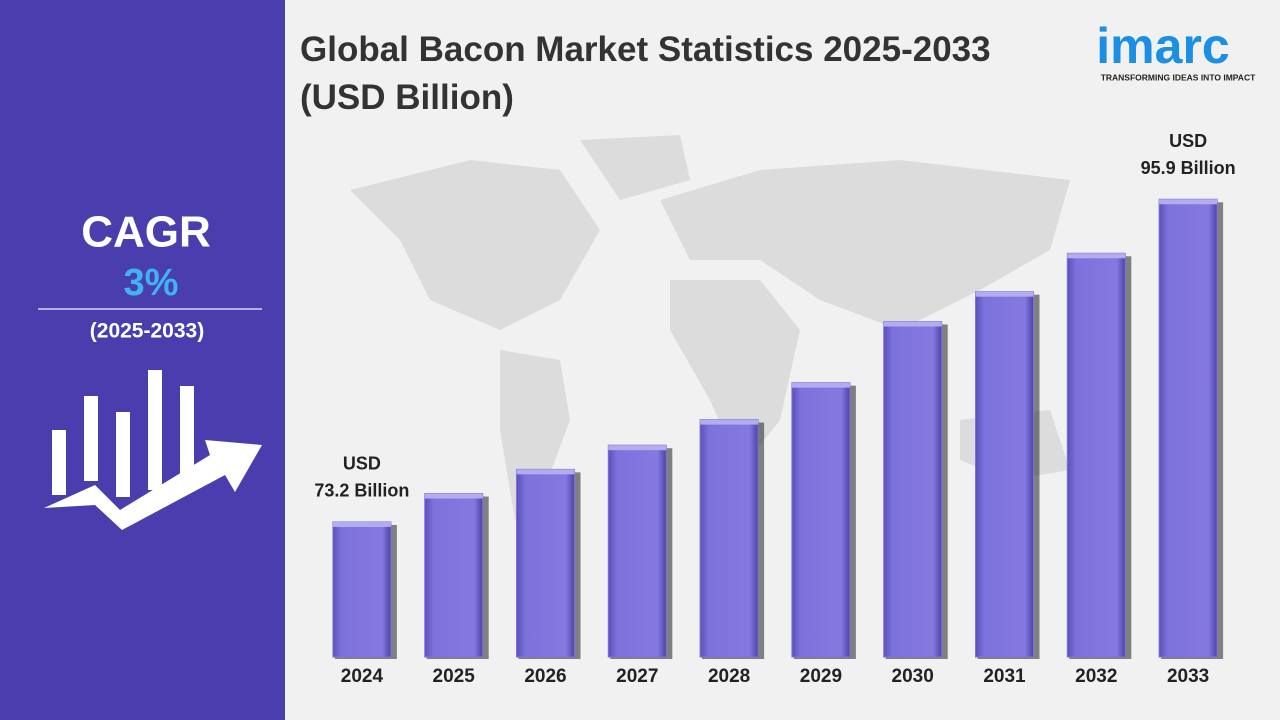 This screenshot has height=720, width=1280. Describe the element at coordinates (1188, 676) in the screenshot. I see `x-tick-label: 2033` at that location.